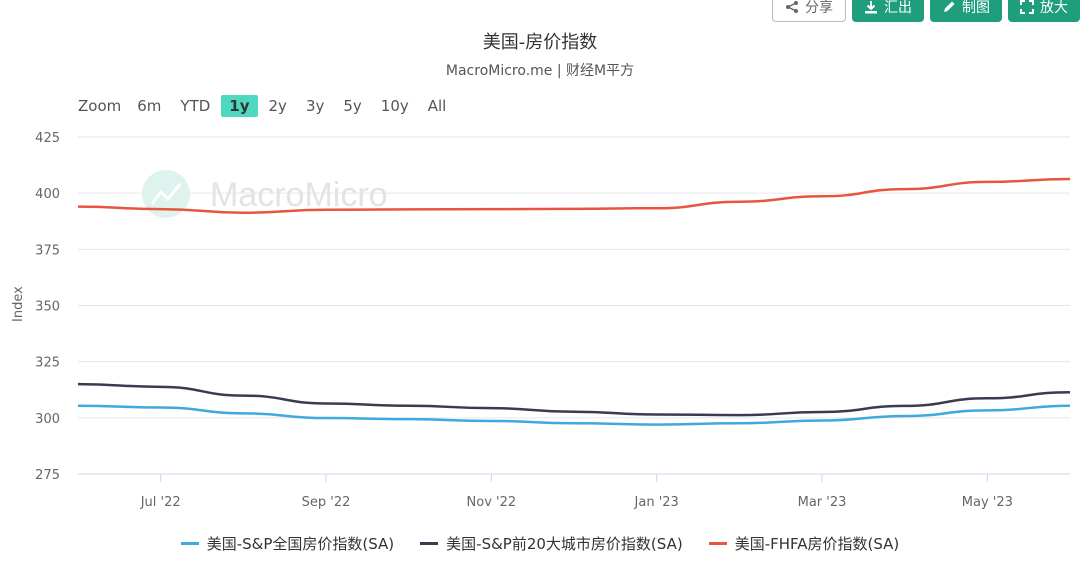 The height and width of the screenshot is (576, 1080). I want to click on y-tick-label: 275, so click(47, 475).